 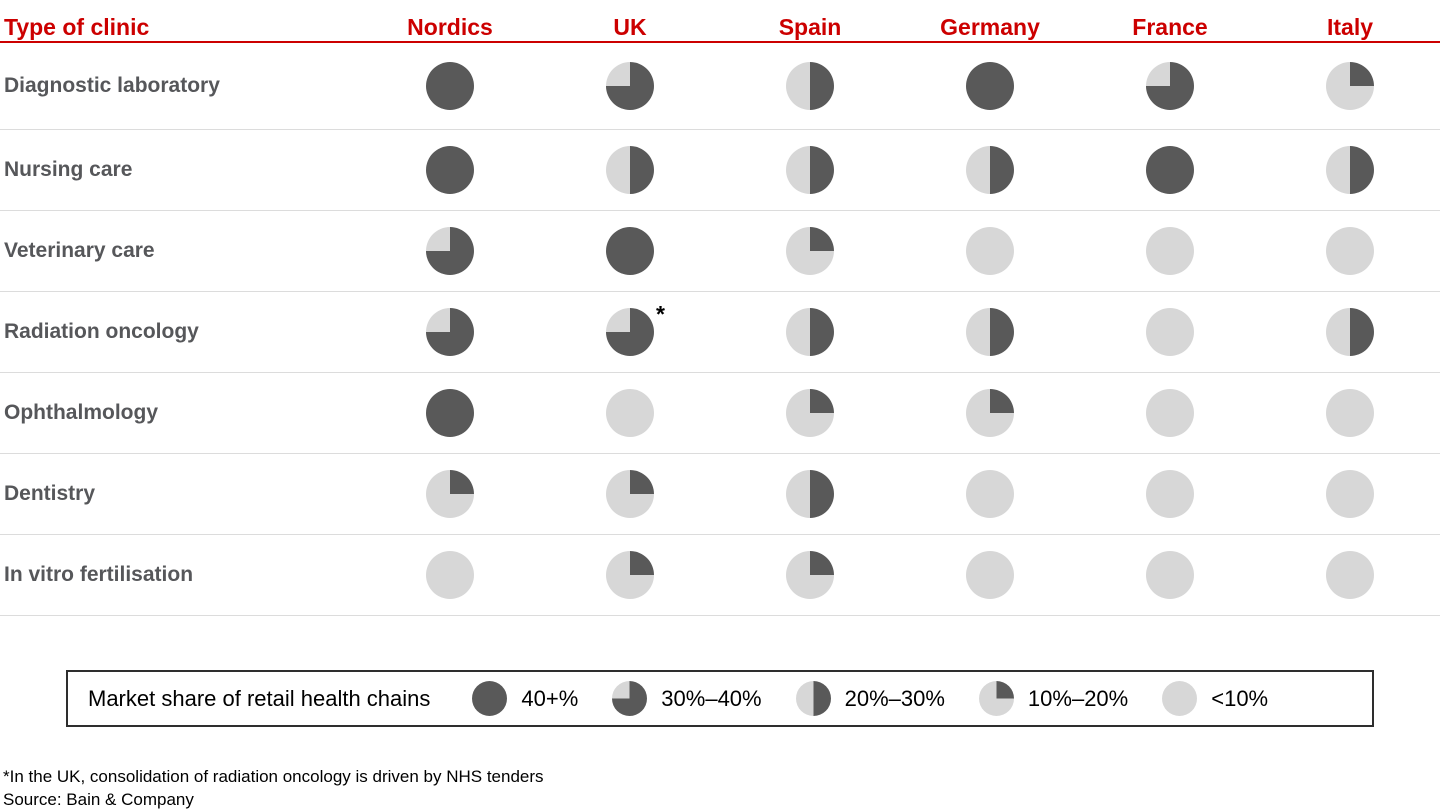 What do you see at coordinates (630, 27) in the screenshot?
I see `column-header: UK` at bounding box center [630, 27].